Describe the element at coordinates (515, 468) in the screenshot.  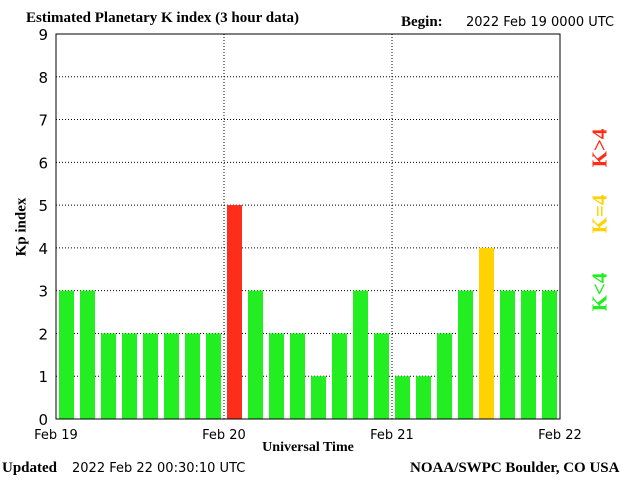
I see `credit-text: NOAA/SWPC Boulder, CO USA` at that location.